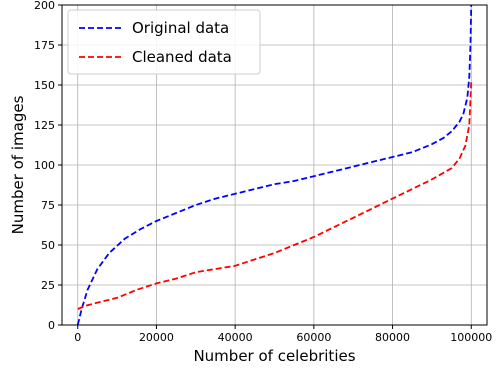 This screenshot has width=496, height=373. I want to click on x-tick-label: 60000, so click(313, 337).